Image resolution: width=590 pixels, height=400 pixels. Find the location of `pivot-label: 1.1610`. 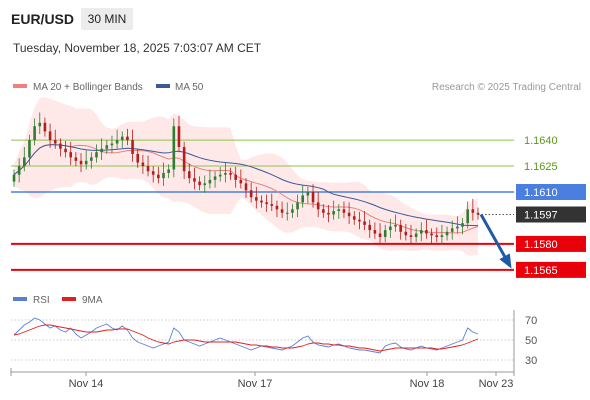

pivot-label: 1.1610 is located at coordinates (541, 193).